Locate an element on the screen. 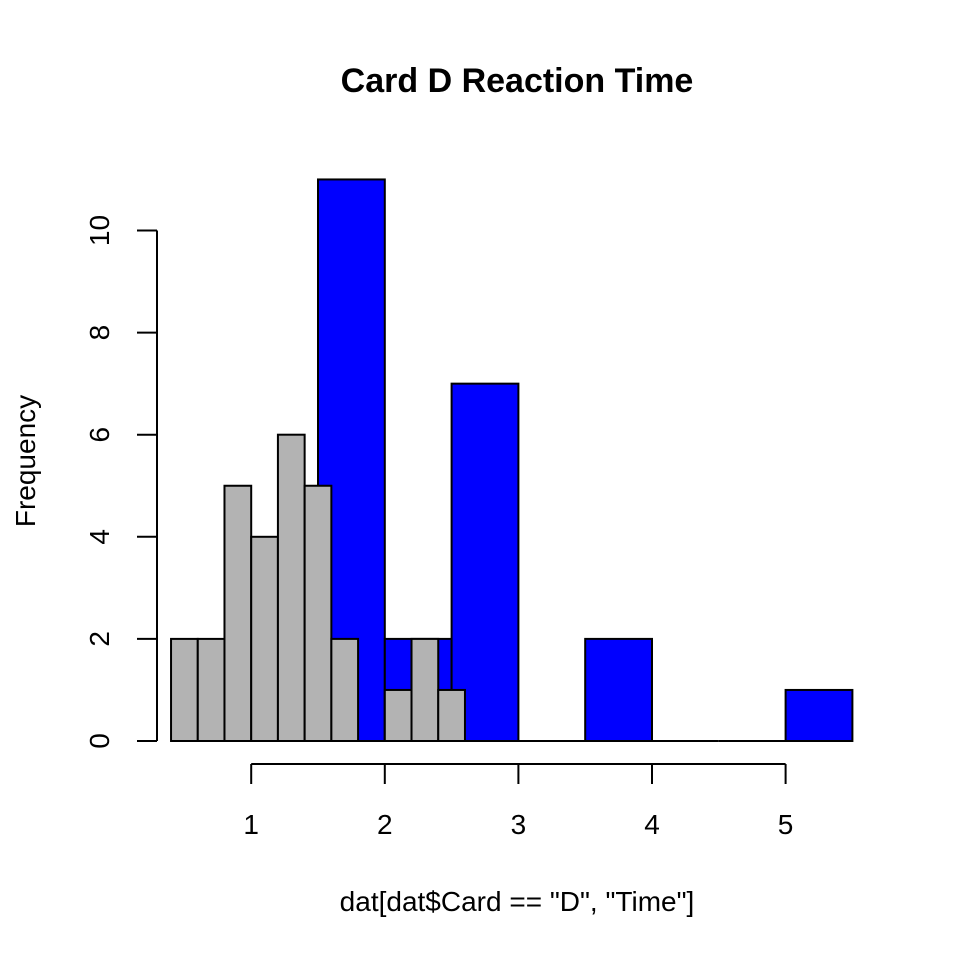 The height and width of the screenshot is (960, 960). y-axis-label: Frequency is located at coordinates (25, 461).